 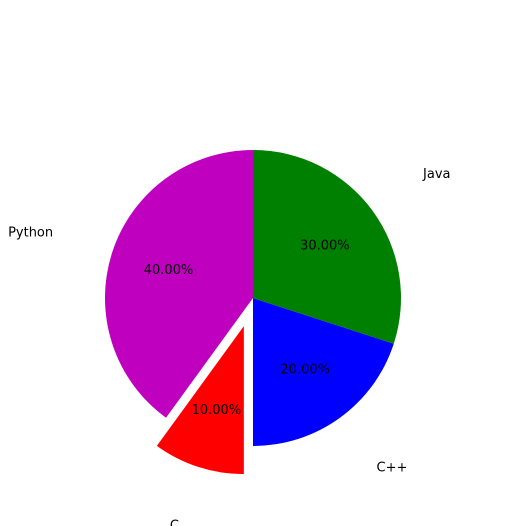 What do you see at coordinates (169, 270) in the screenshot?
I see `percent-label-python: 40.00%` at bounding box center [169, 270].